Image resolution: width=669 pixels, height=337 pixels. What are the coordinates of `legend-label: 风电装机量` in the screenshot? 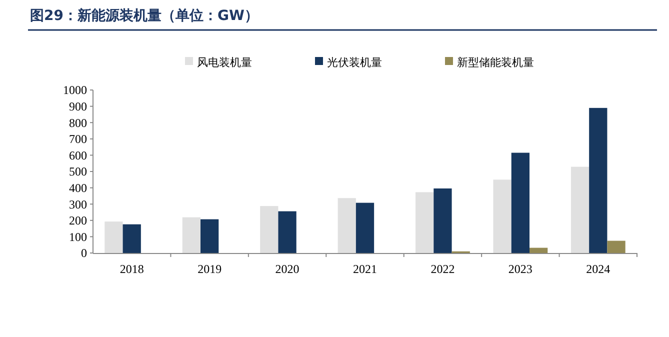 It's located at (224, 62).